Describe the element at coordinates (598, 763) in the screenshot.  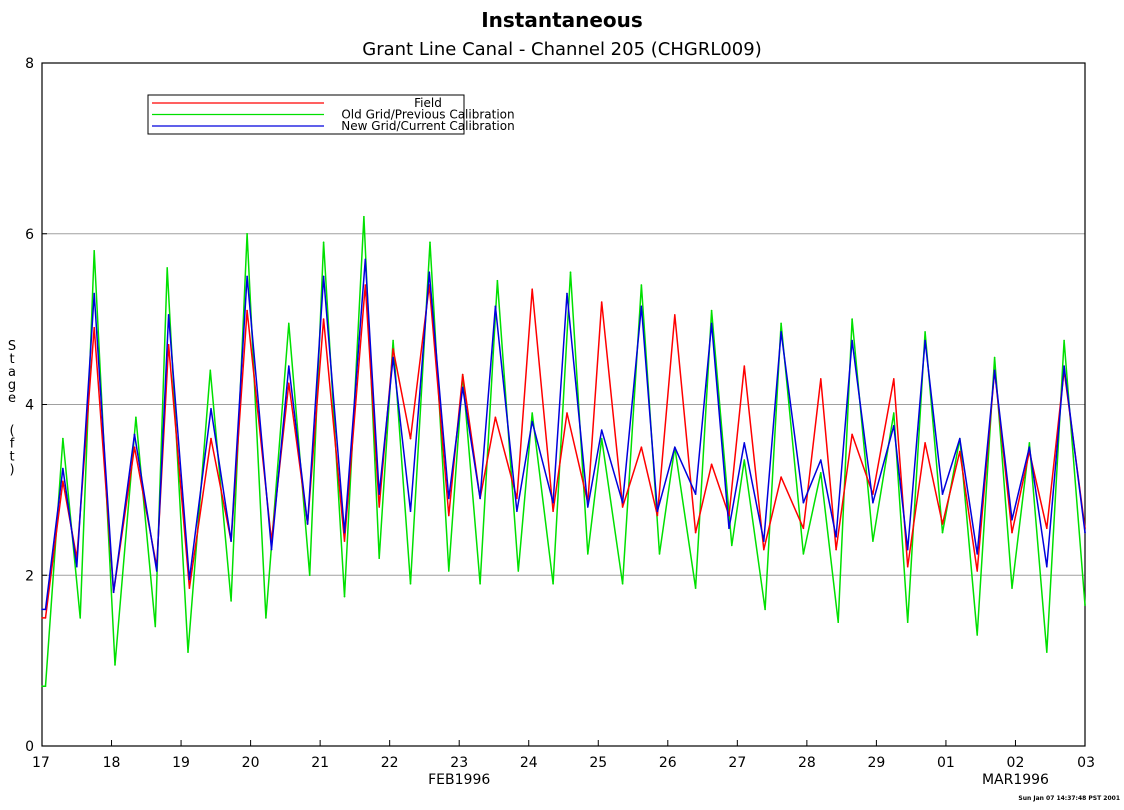
I see `x-tick-label: 25` at that location.